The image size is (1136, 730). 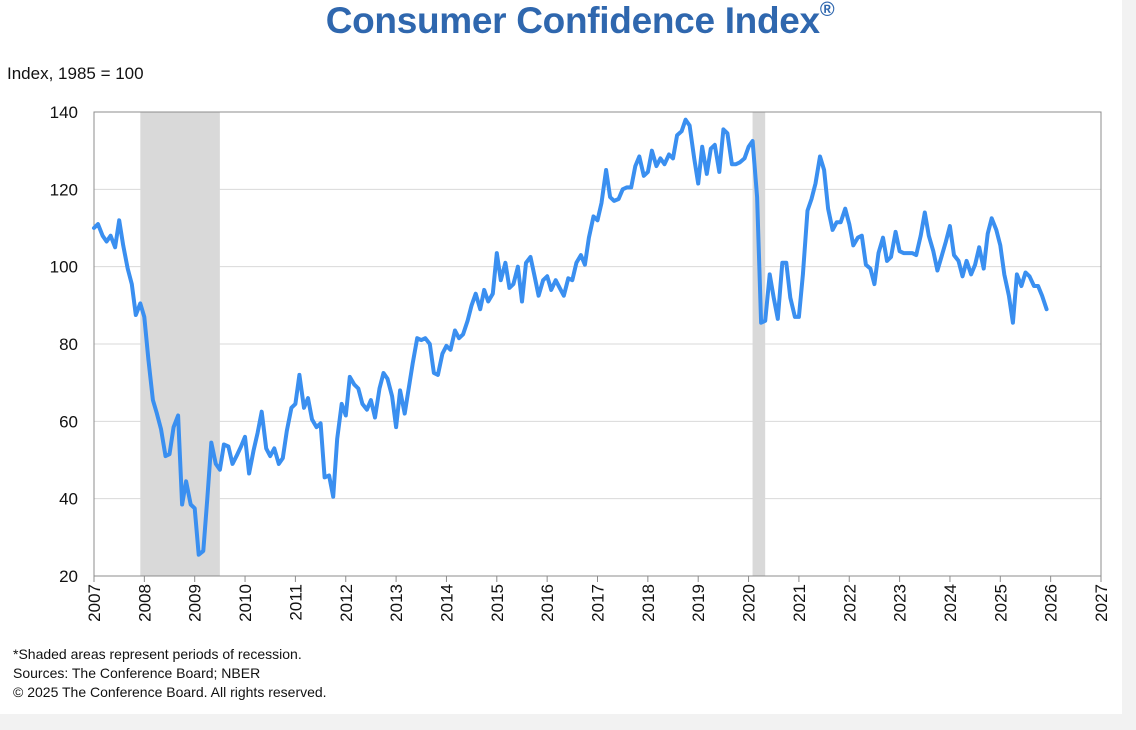 I want to click on x-tick-label-2017: 2017, so click(x=598, y=603).